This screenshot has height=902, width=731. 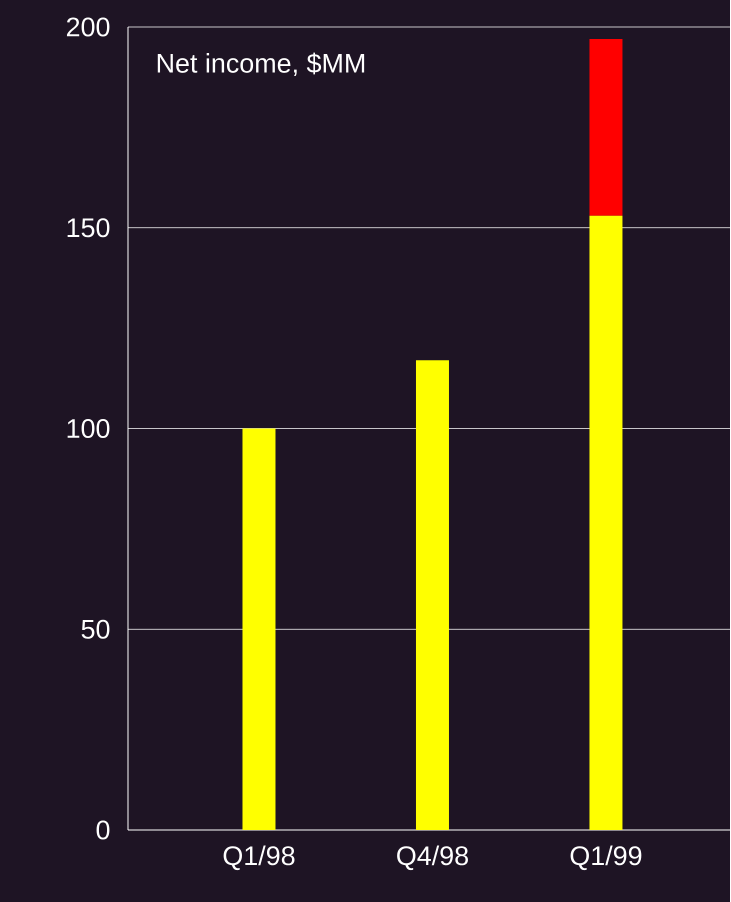 What do you see at coordinates (96, 629) in the screenshot?
I see `y-tick-label: 50` at bounding box center [96, 629].